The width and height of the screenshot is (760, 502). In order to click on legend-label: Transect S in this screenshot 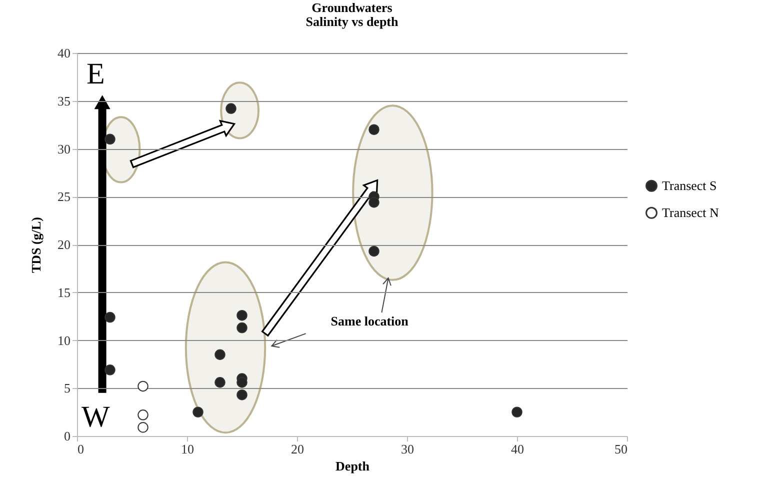, I will do `click(689, 185)`.